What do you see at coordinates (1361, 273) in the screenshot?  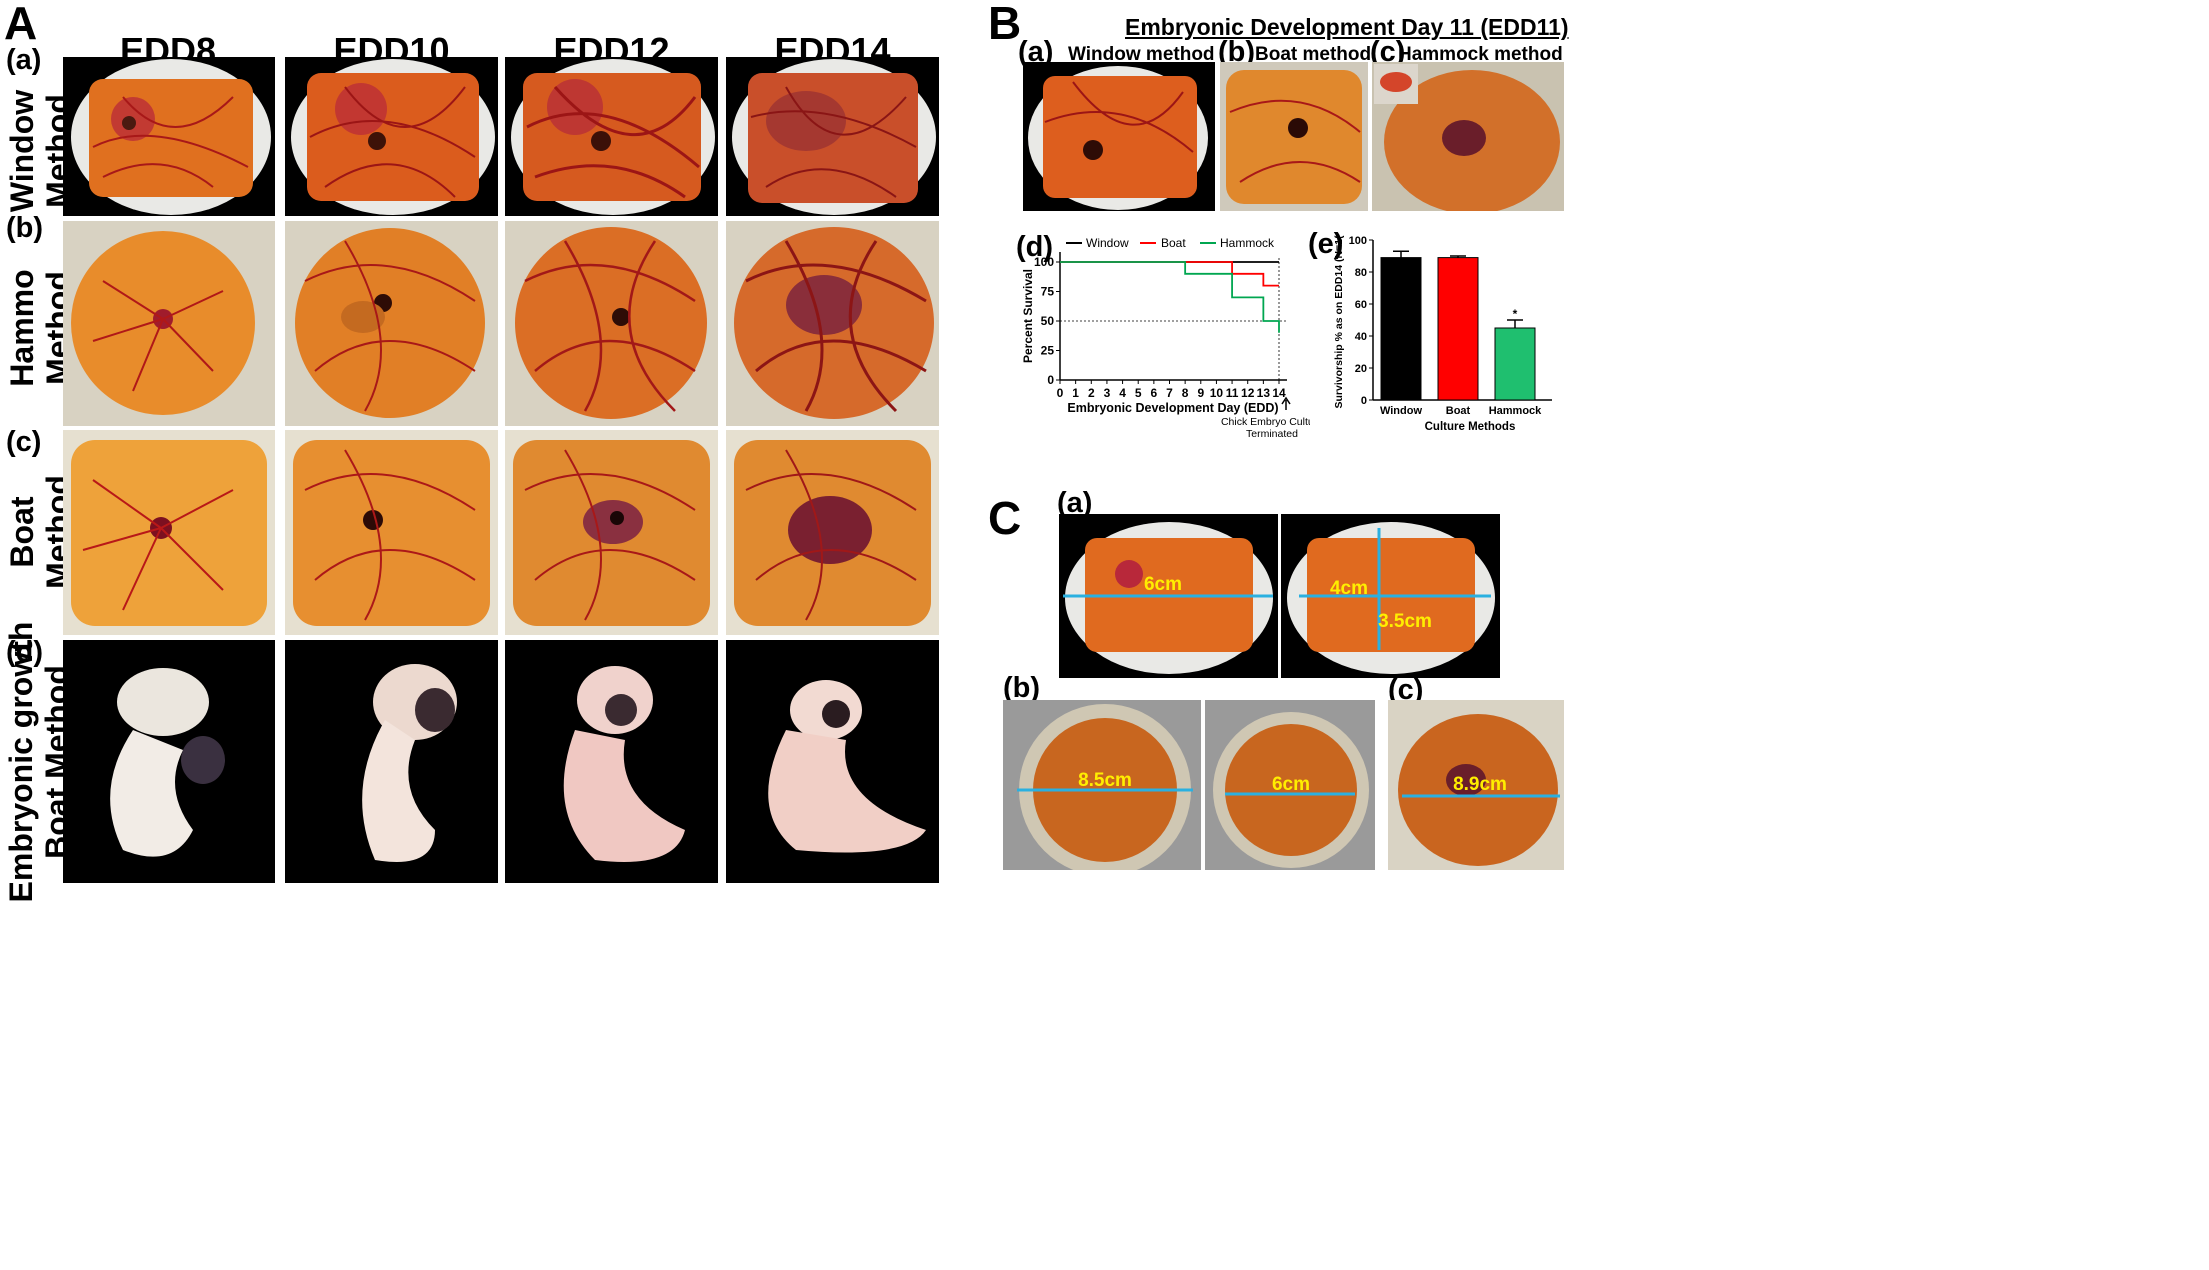 I see `bar-ytick-label: 80` at bounding box center [1361, 273].